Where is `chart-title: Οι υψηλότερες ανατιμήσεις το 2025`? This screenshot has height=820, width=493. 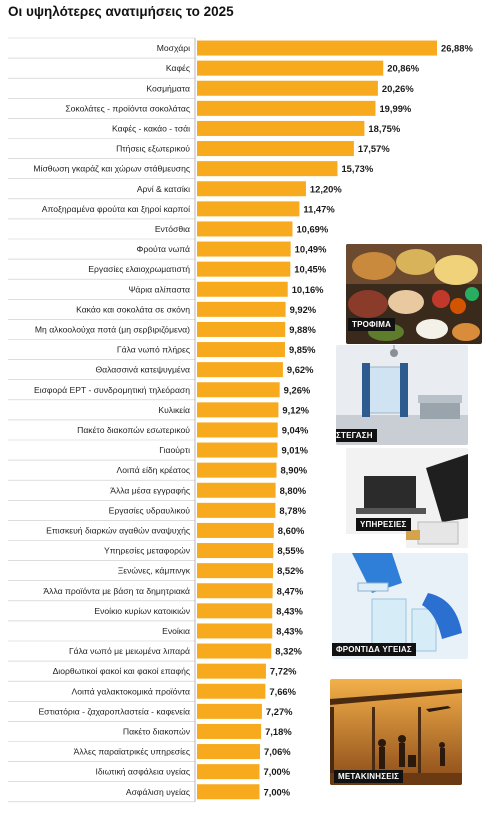
chart-title: Οι υψηλότερες ανατιμήσεις το 2025 is located at coordinates (121, 11).